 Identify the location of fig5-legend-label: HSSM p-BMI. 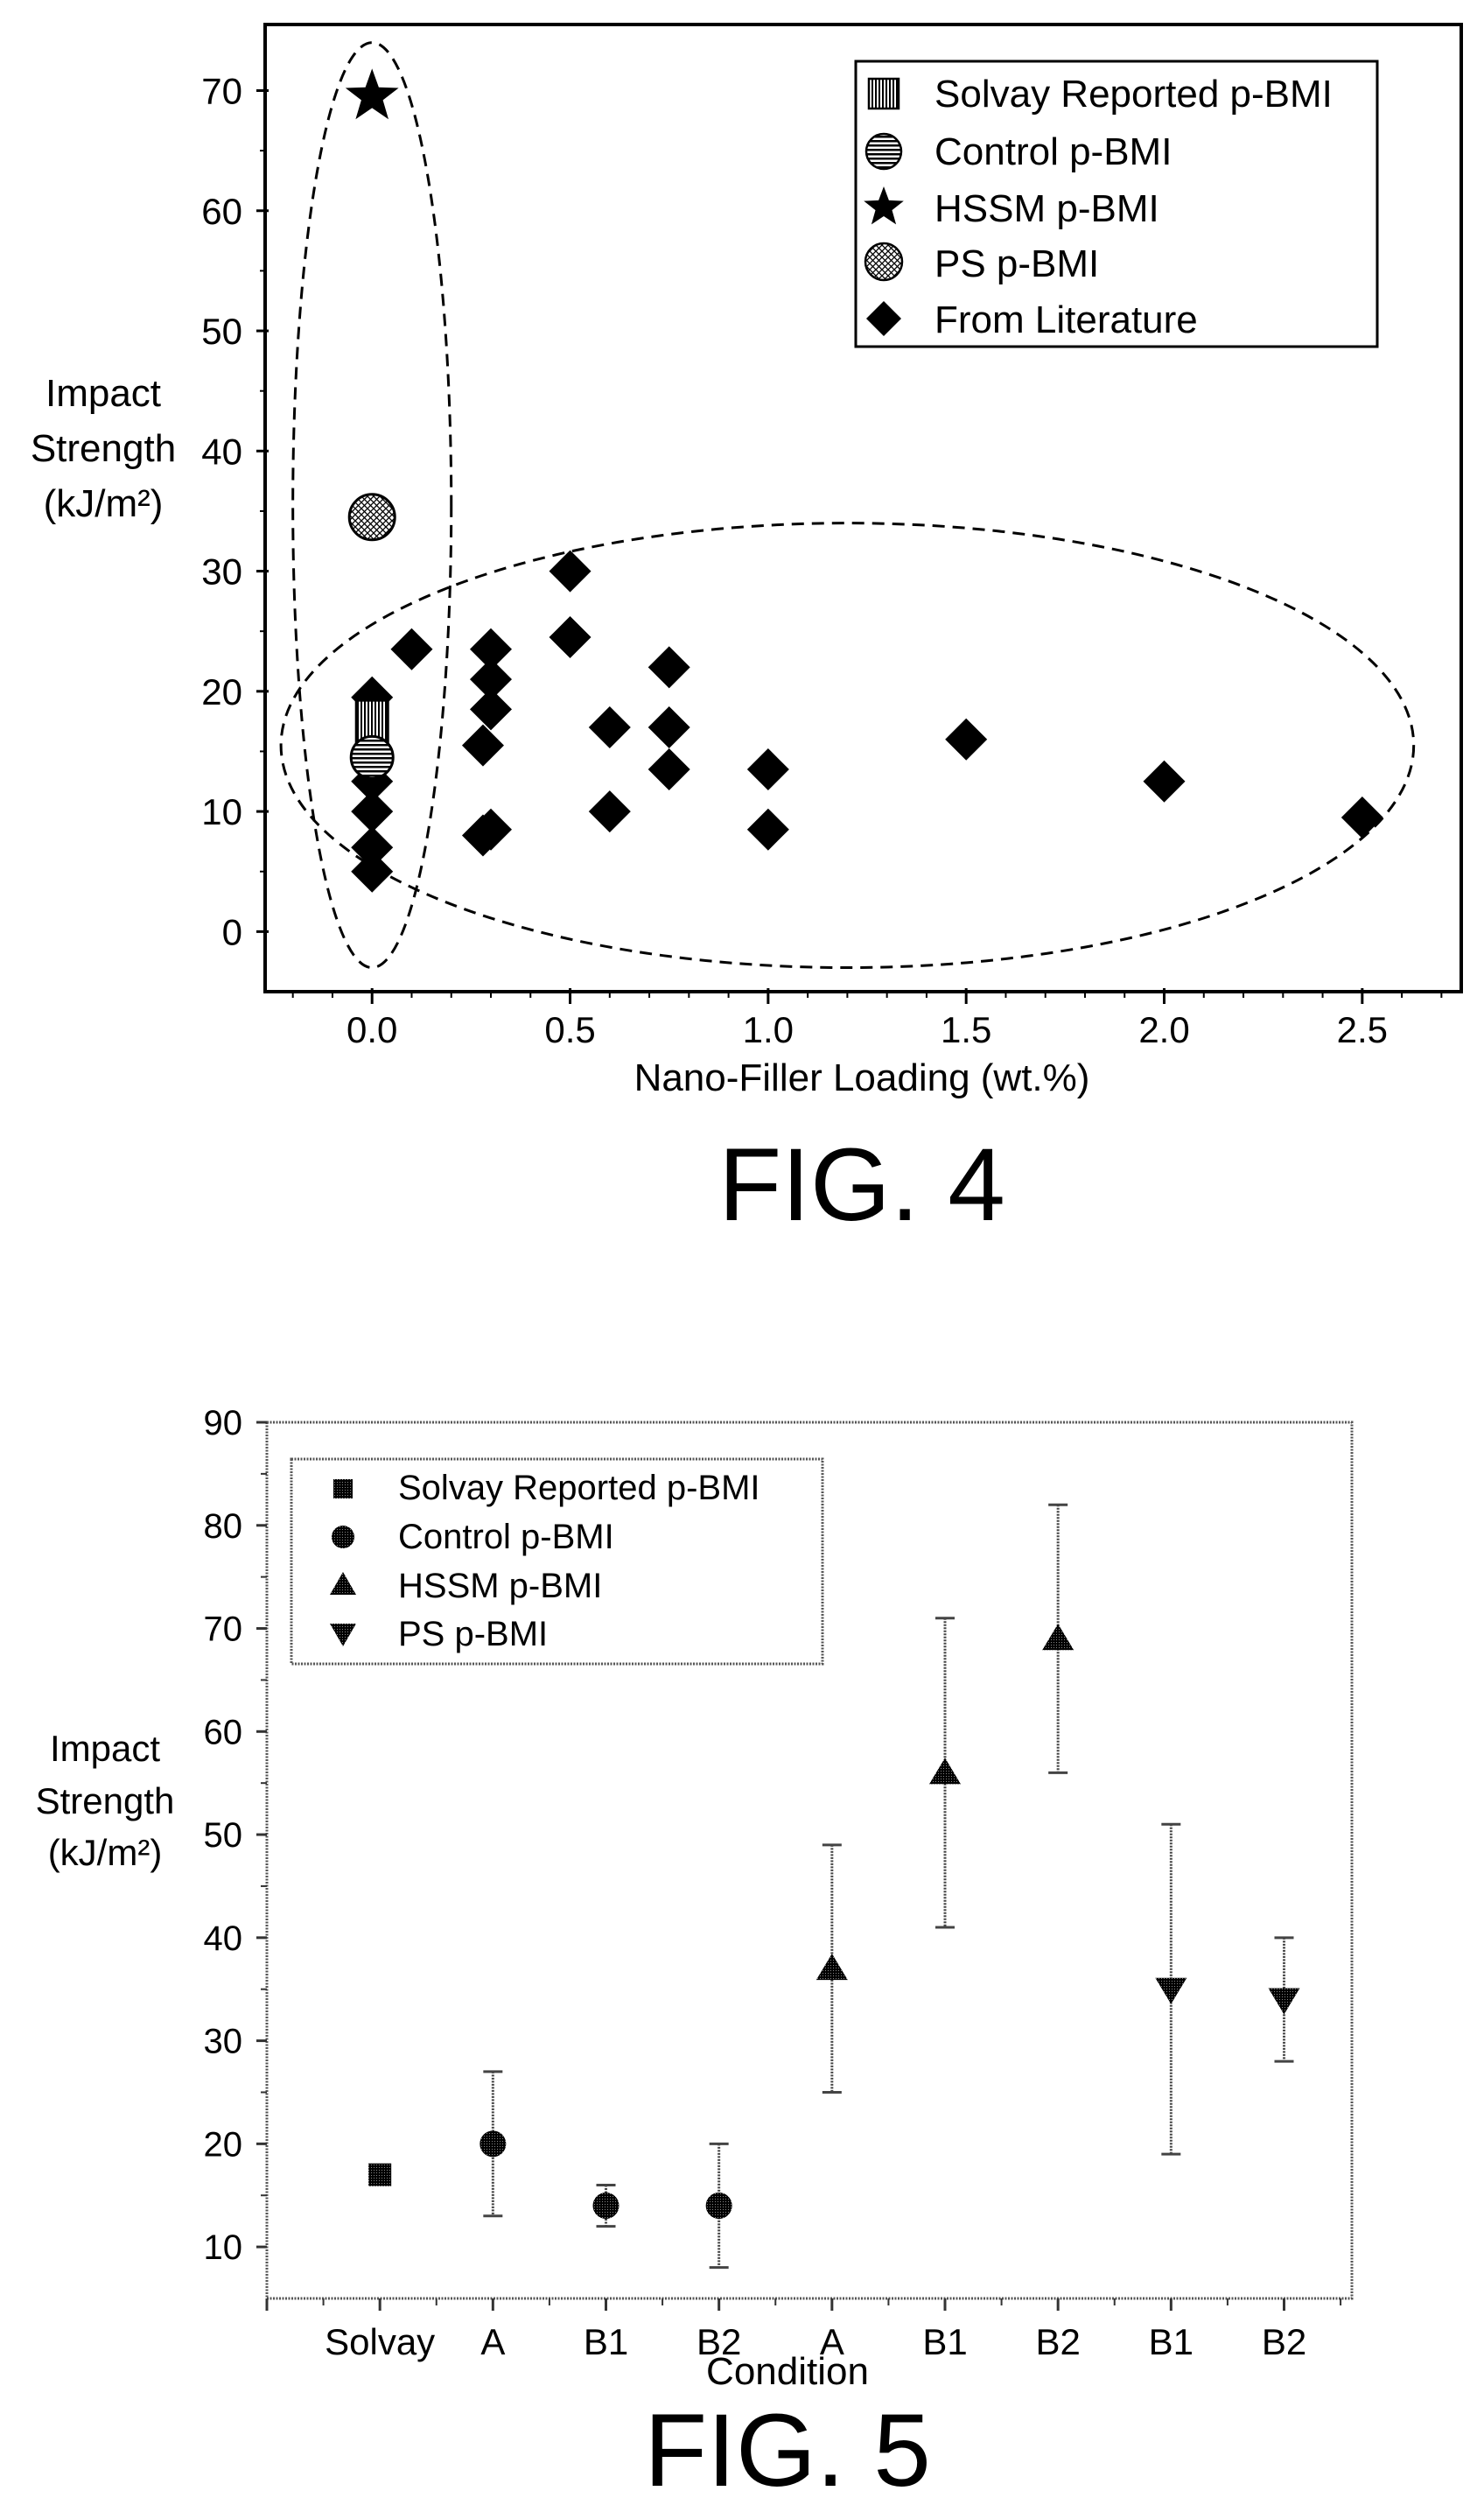
(500, 1586).